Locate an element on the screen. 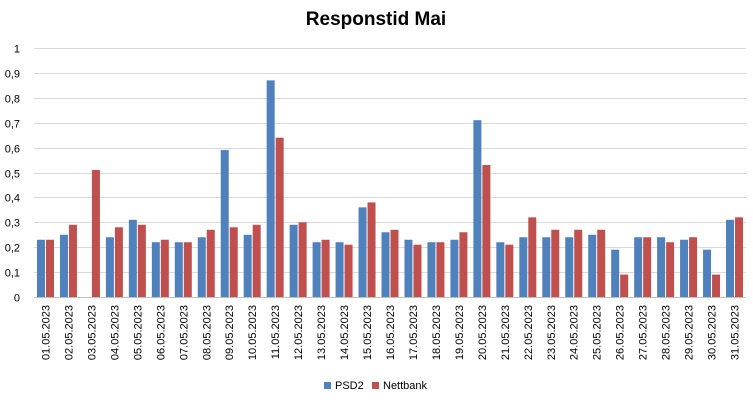 The width and height of the screenshot is (753, 404). x-tick-label: 15.05.2023 is located at coordinates (368, 332).